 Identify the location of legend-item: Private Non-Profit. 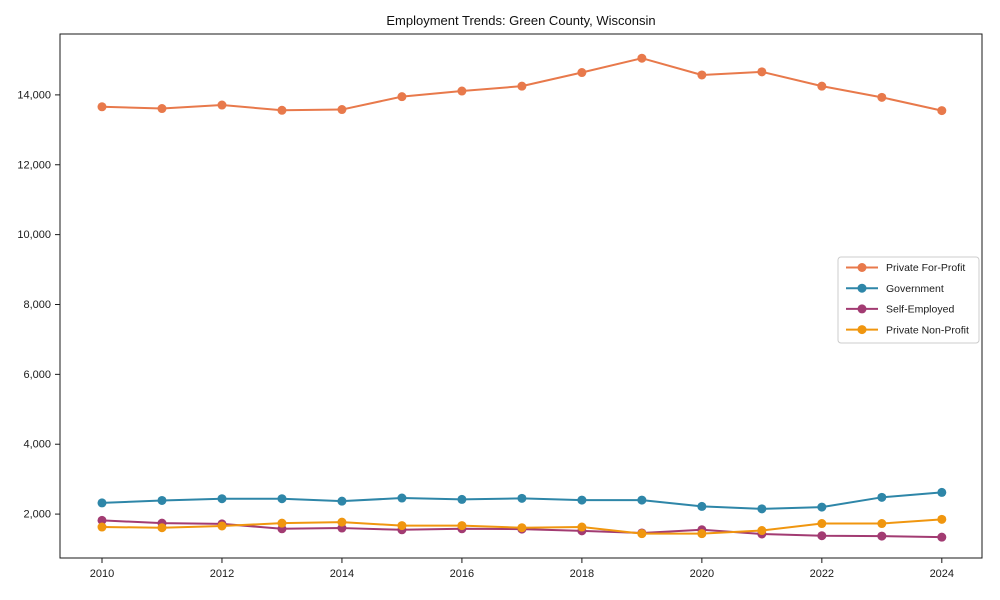
(907, 330).